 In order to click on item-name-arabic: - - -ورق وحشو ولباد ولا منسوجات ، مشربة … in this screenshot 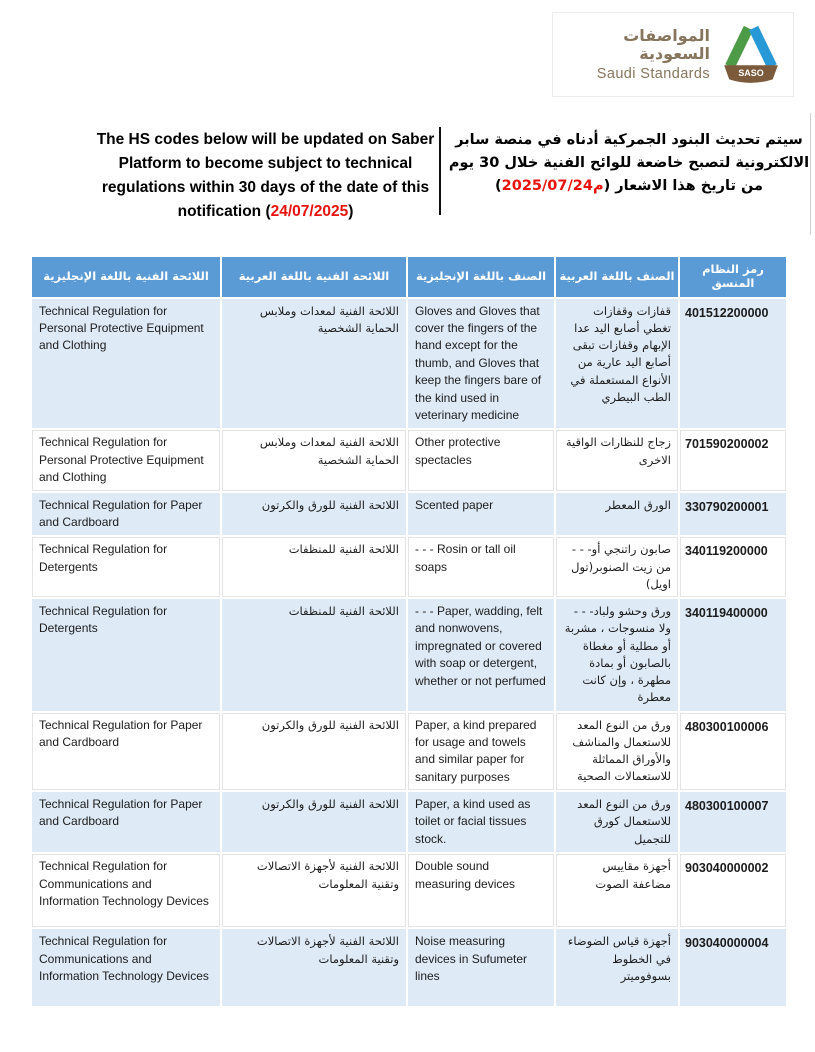, I will do `click(617, 655)`.